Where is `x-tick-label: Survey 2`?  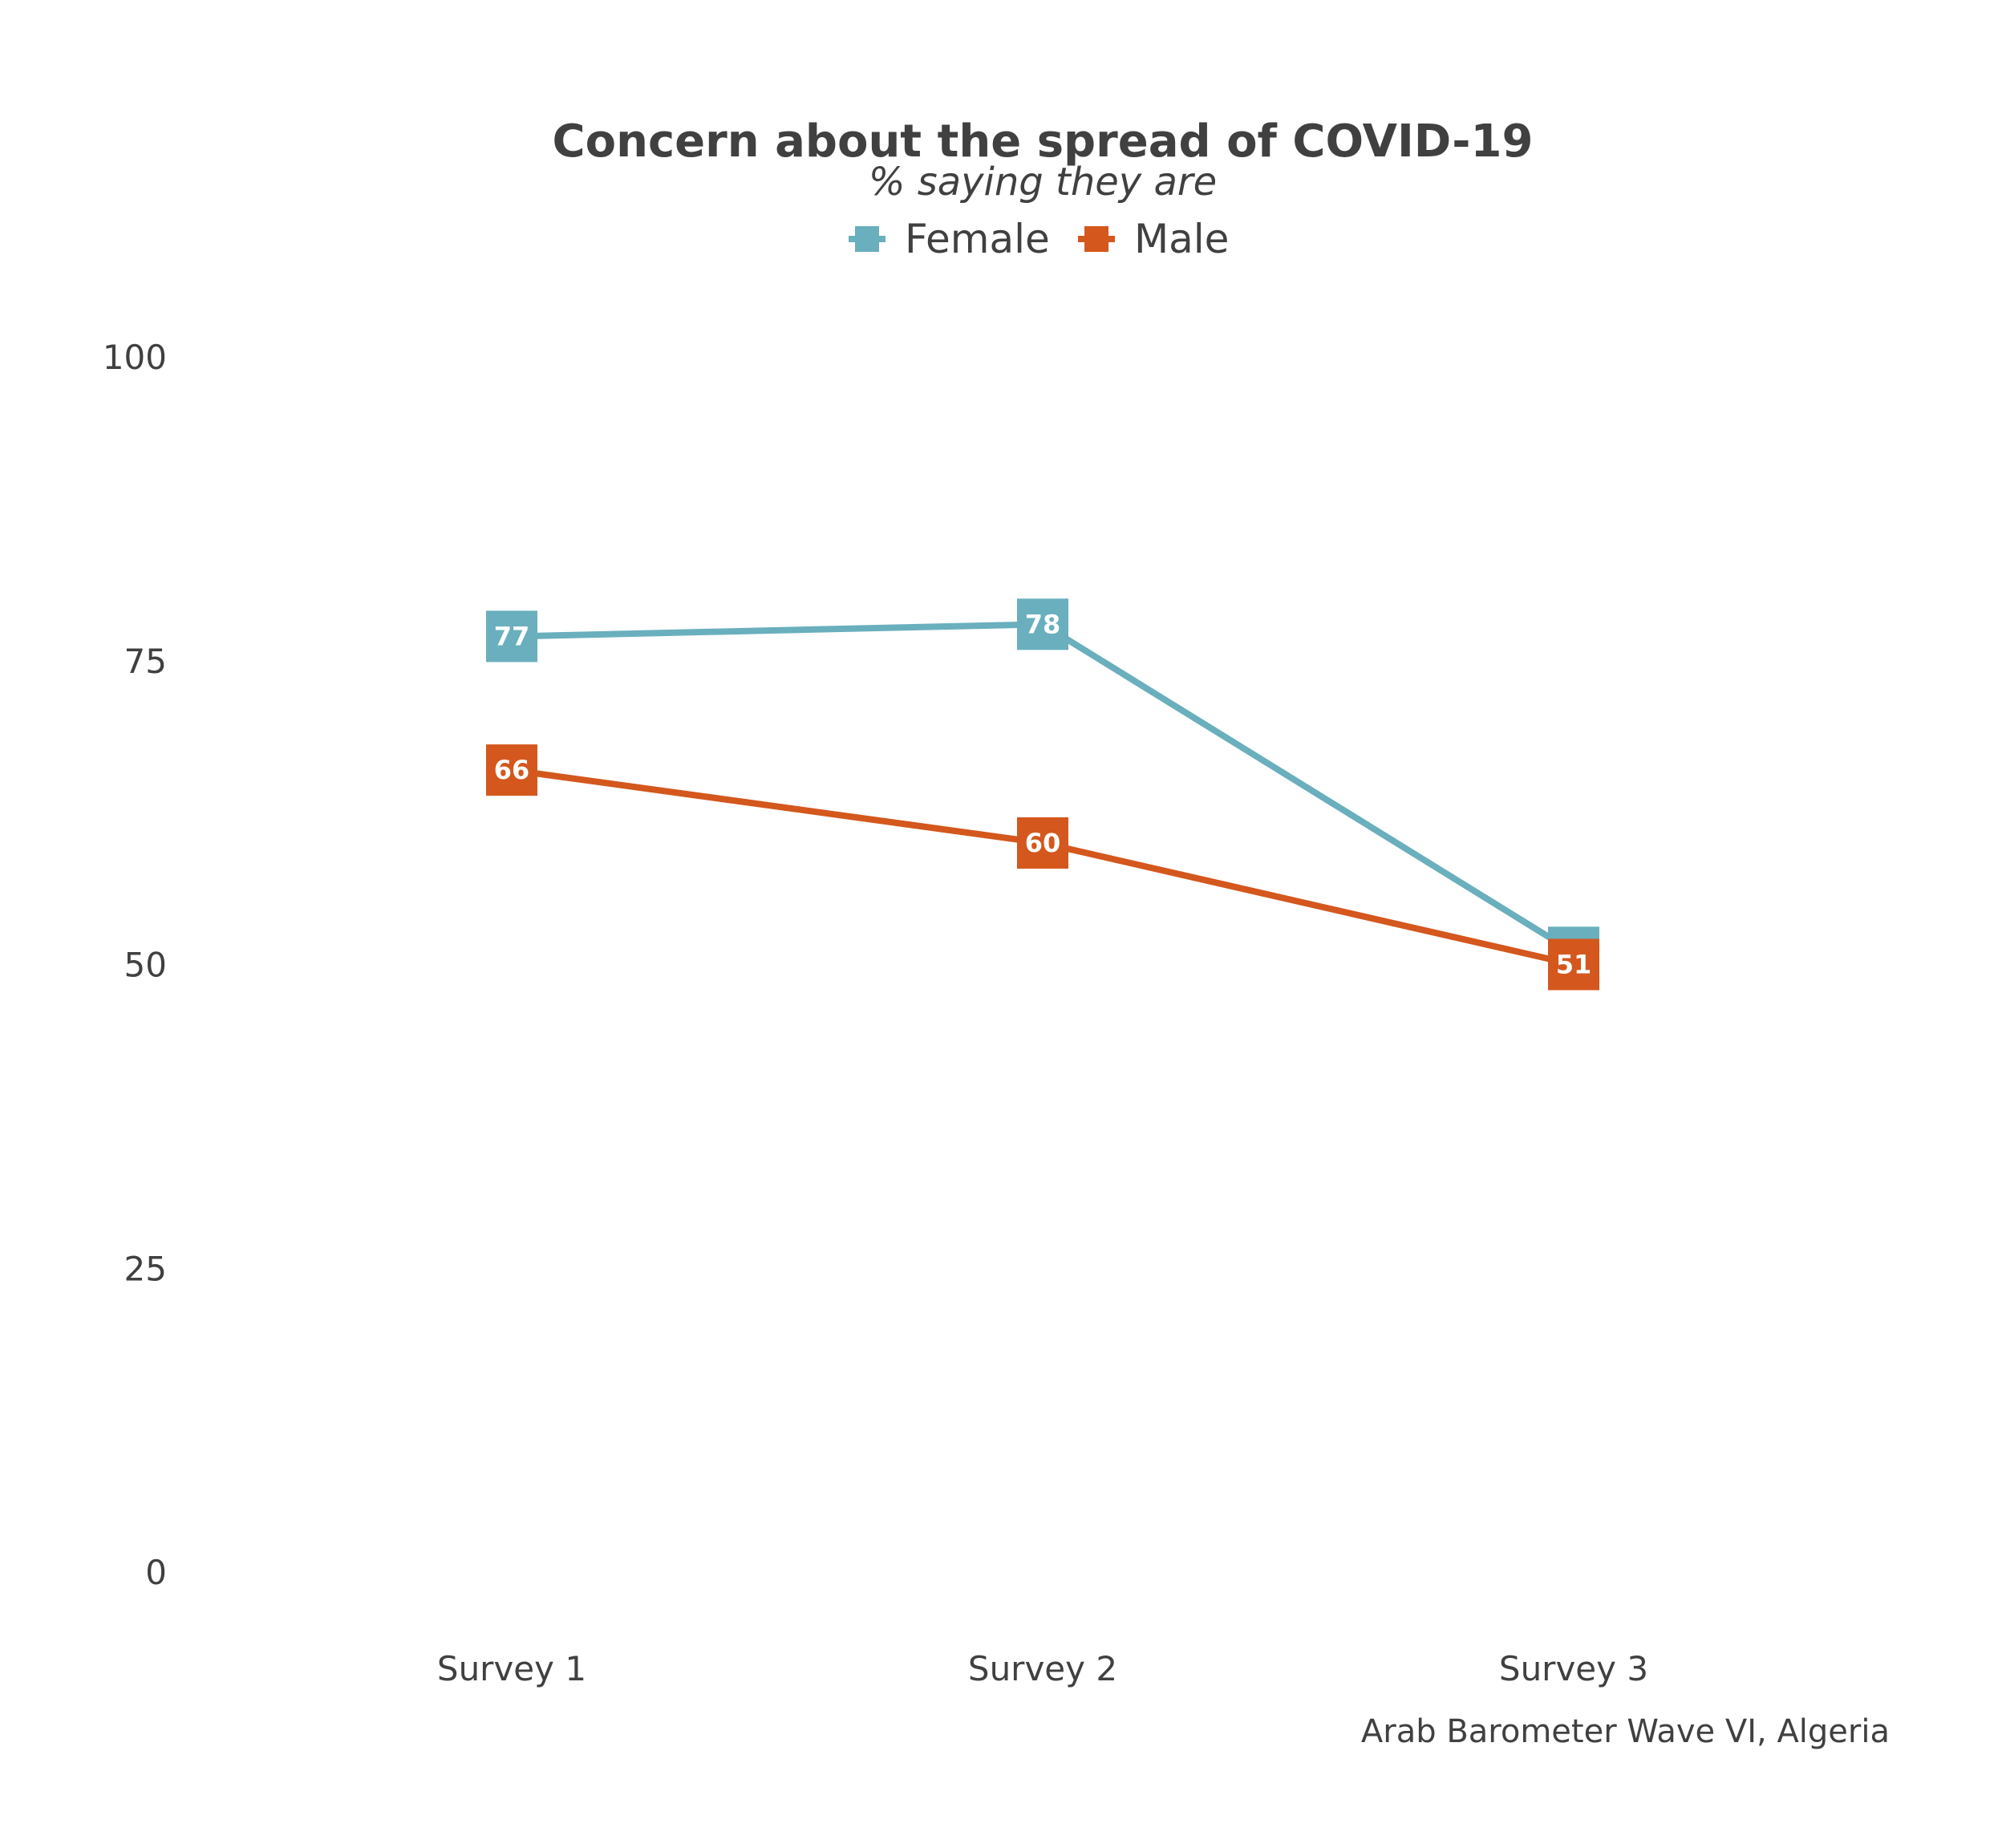
x-tick-label: Survey 2 is located at coordinates (1042, 1668).